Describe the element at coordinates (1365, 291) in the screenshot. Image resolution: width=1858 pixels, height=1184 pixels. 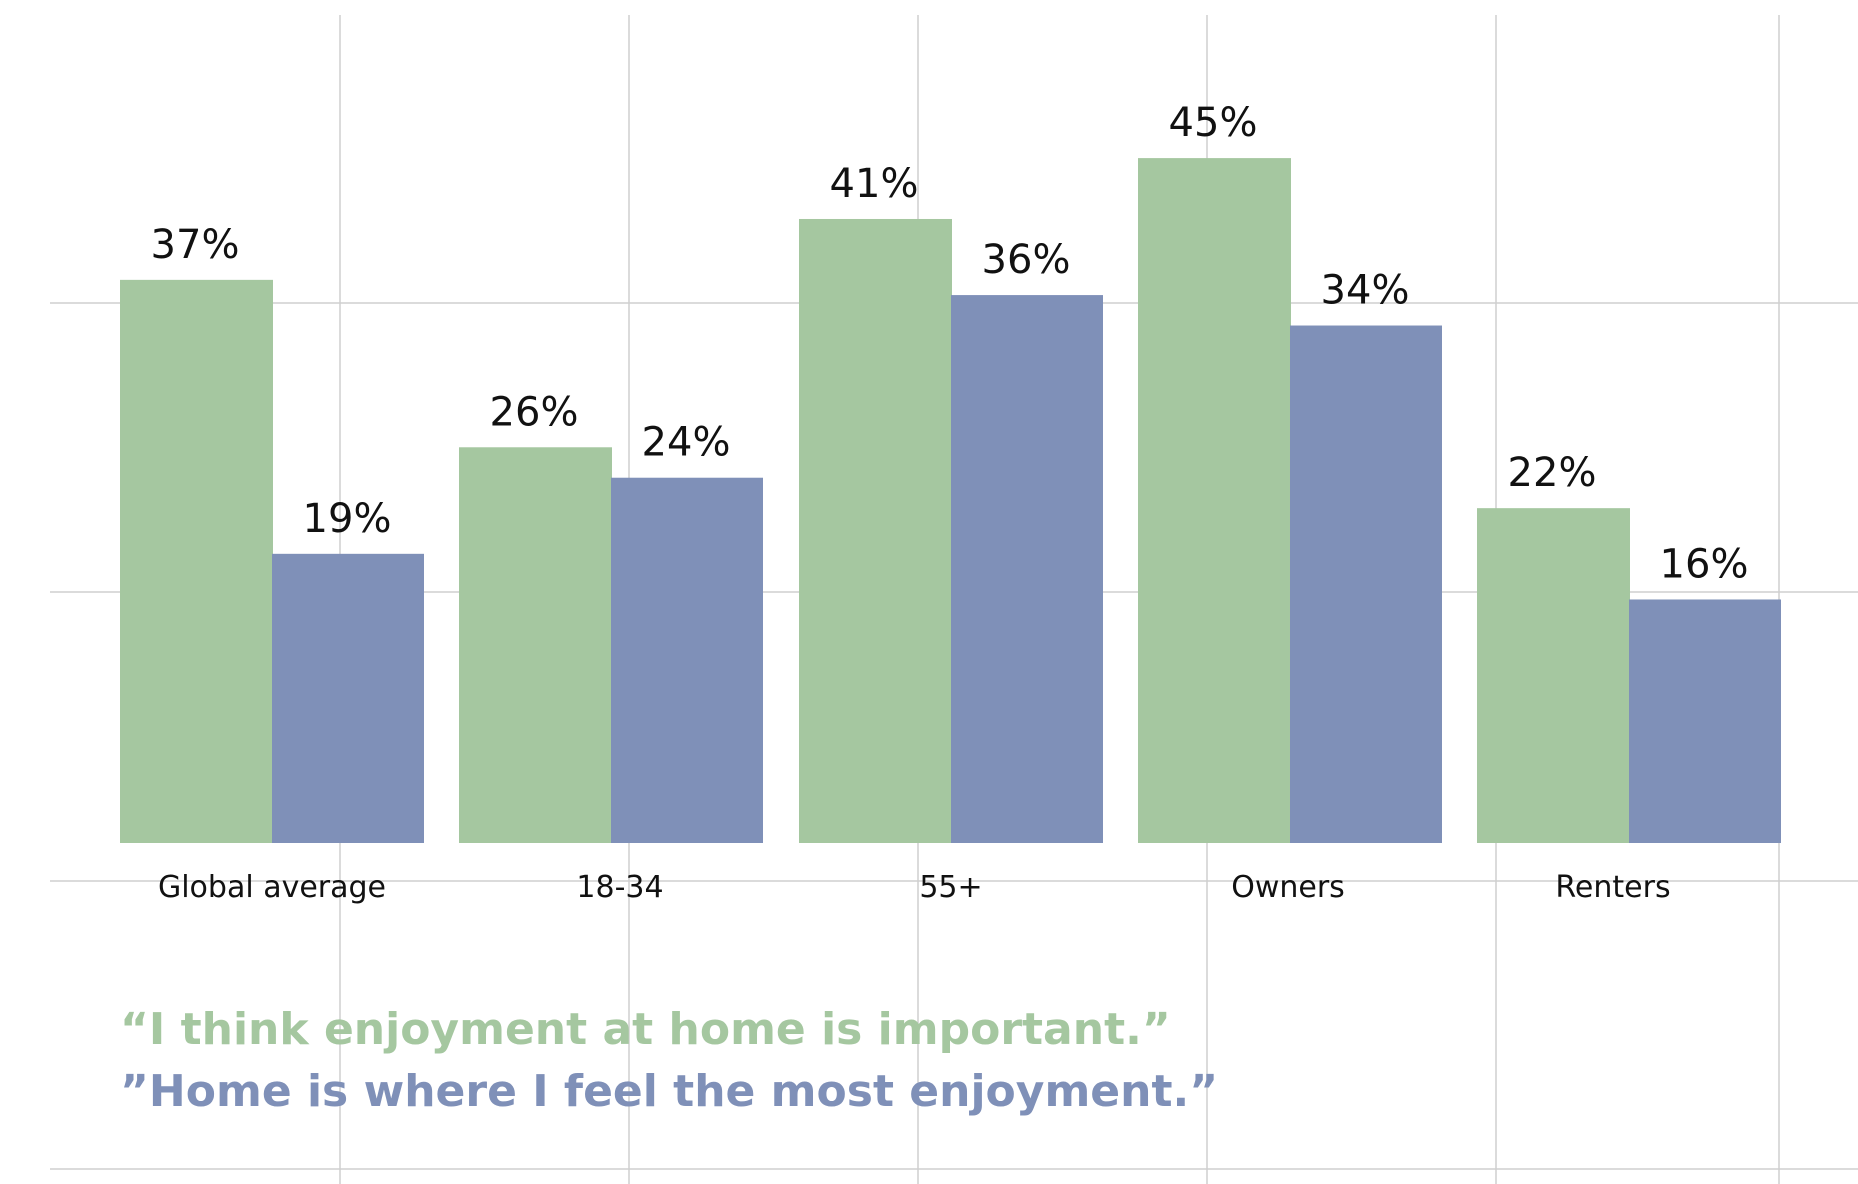
I see `data-label: 34%` at that location.